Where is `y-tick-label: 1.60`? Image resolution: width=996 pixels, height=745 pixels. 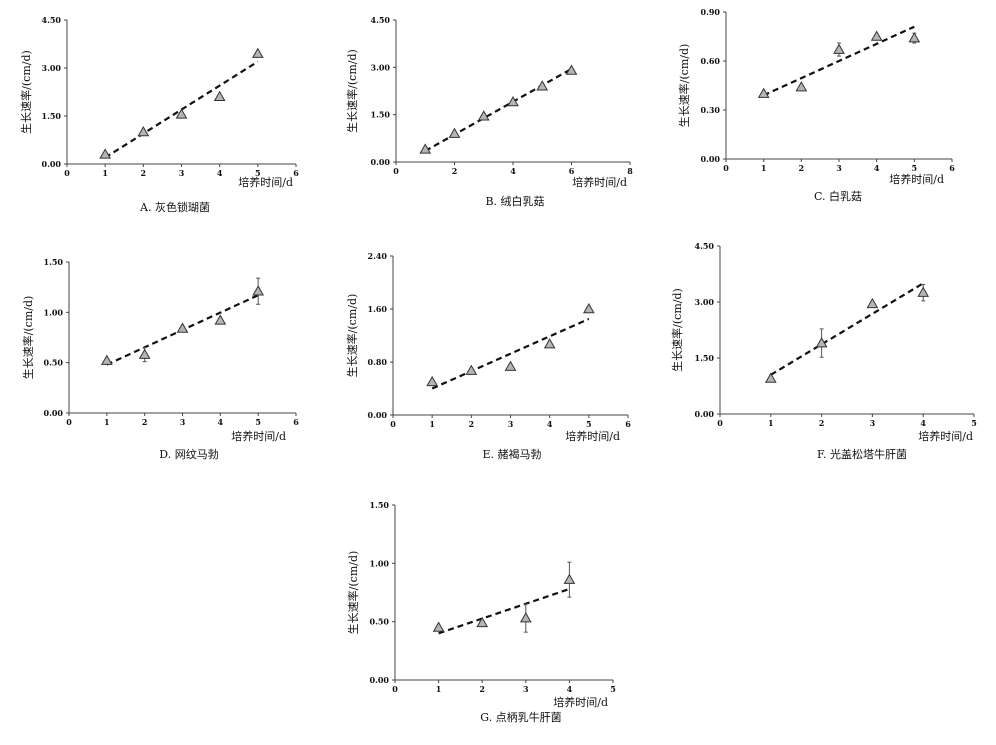
y-tick-label: 1.60 is located at coordinates (378, 309).